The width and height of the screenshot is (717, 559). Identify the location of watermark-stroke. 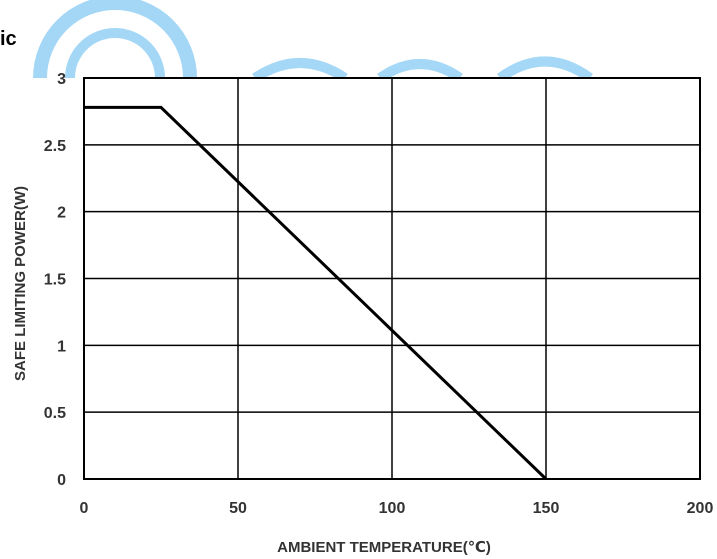
(422, 69).